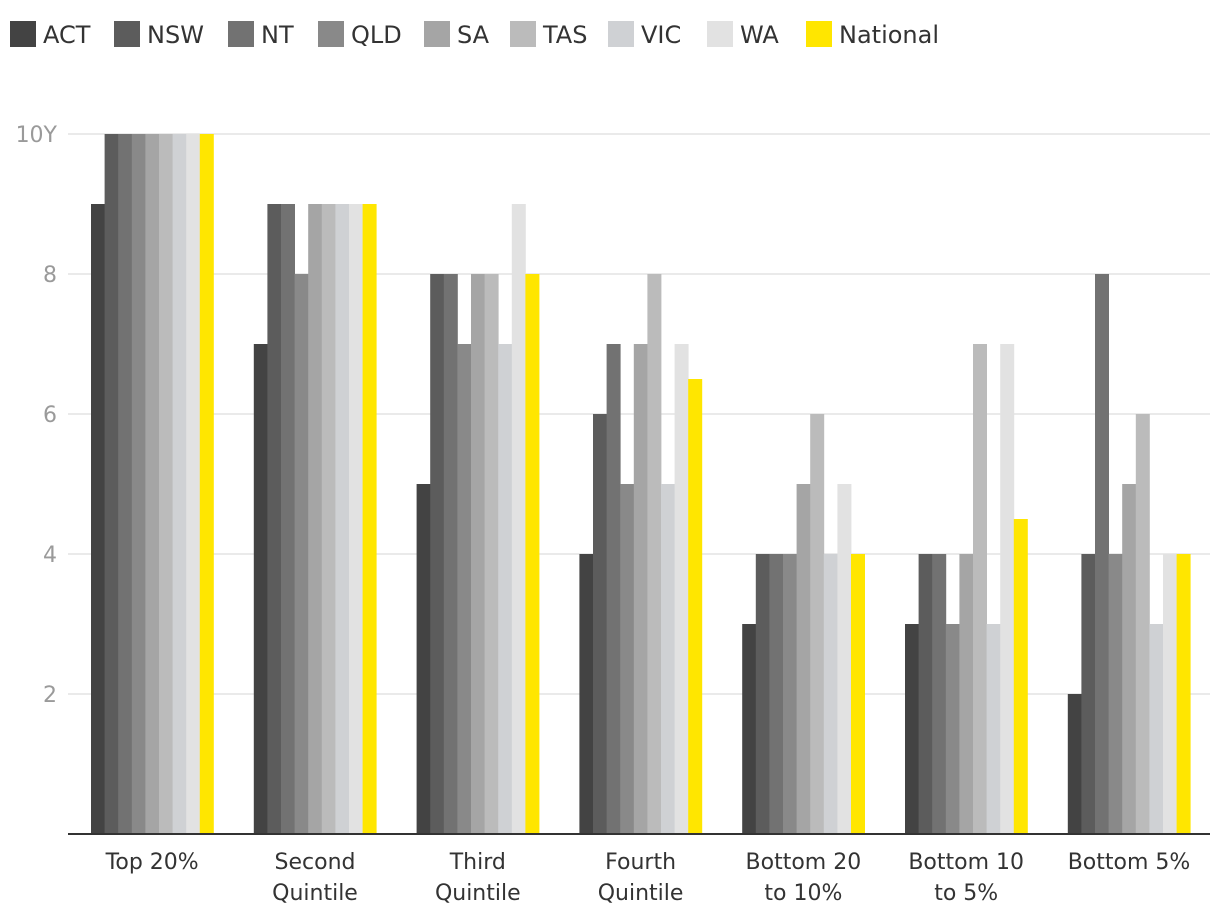  Describe the element at coordinates (50, 275) in the screenshot. I see `y-tick-label-8: 8` at that location.